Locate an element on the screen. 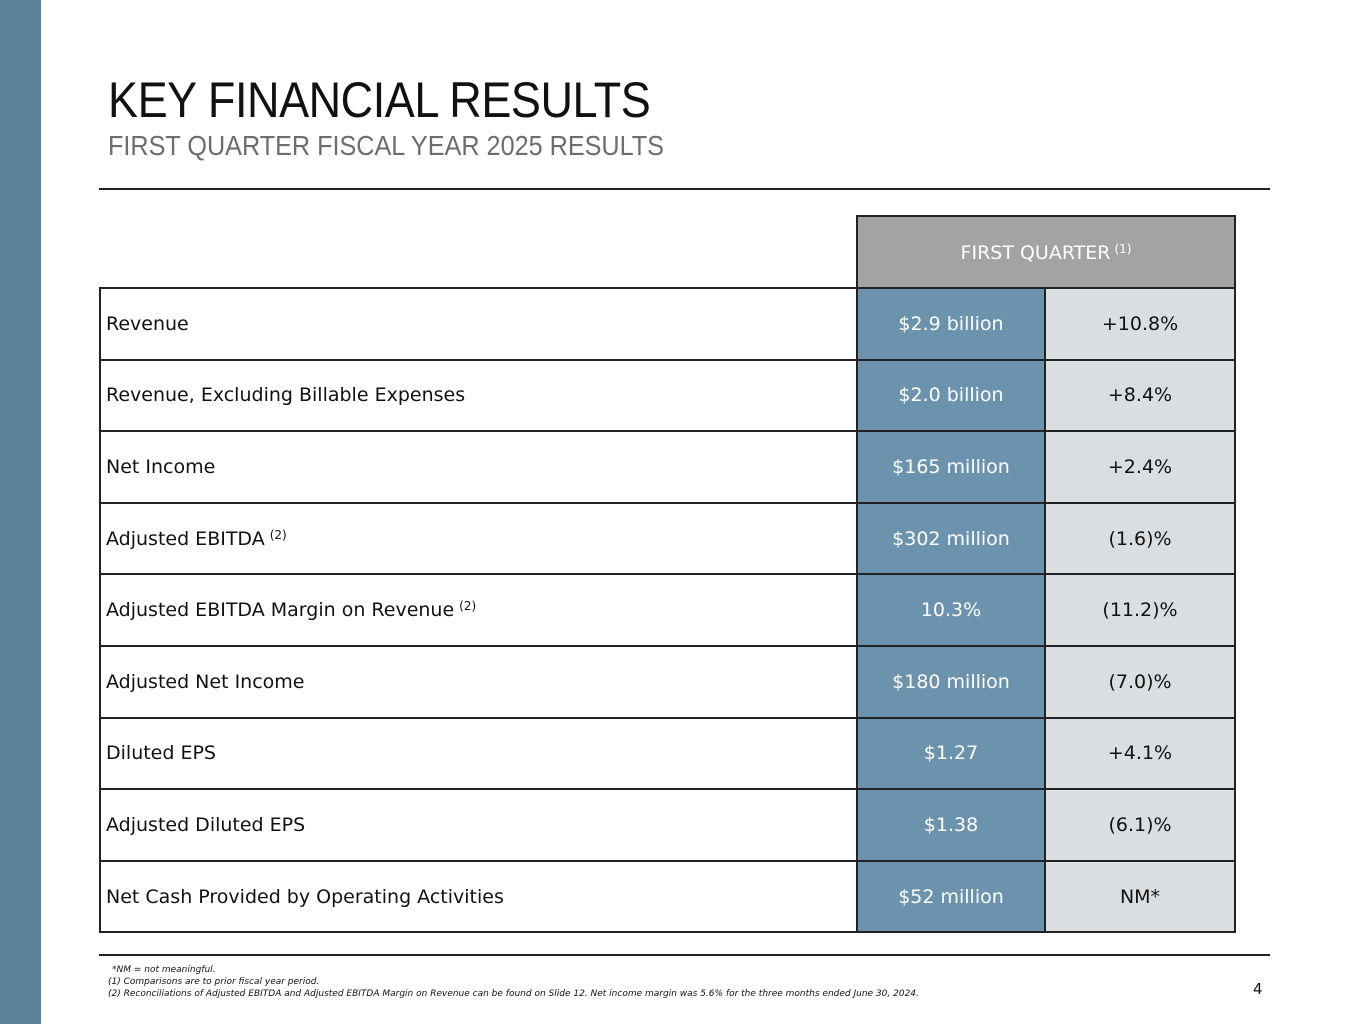  row-label: Revenue is located at coordinates (477, 324).